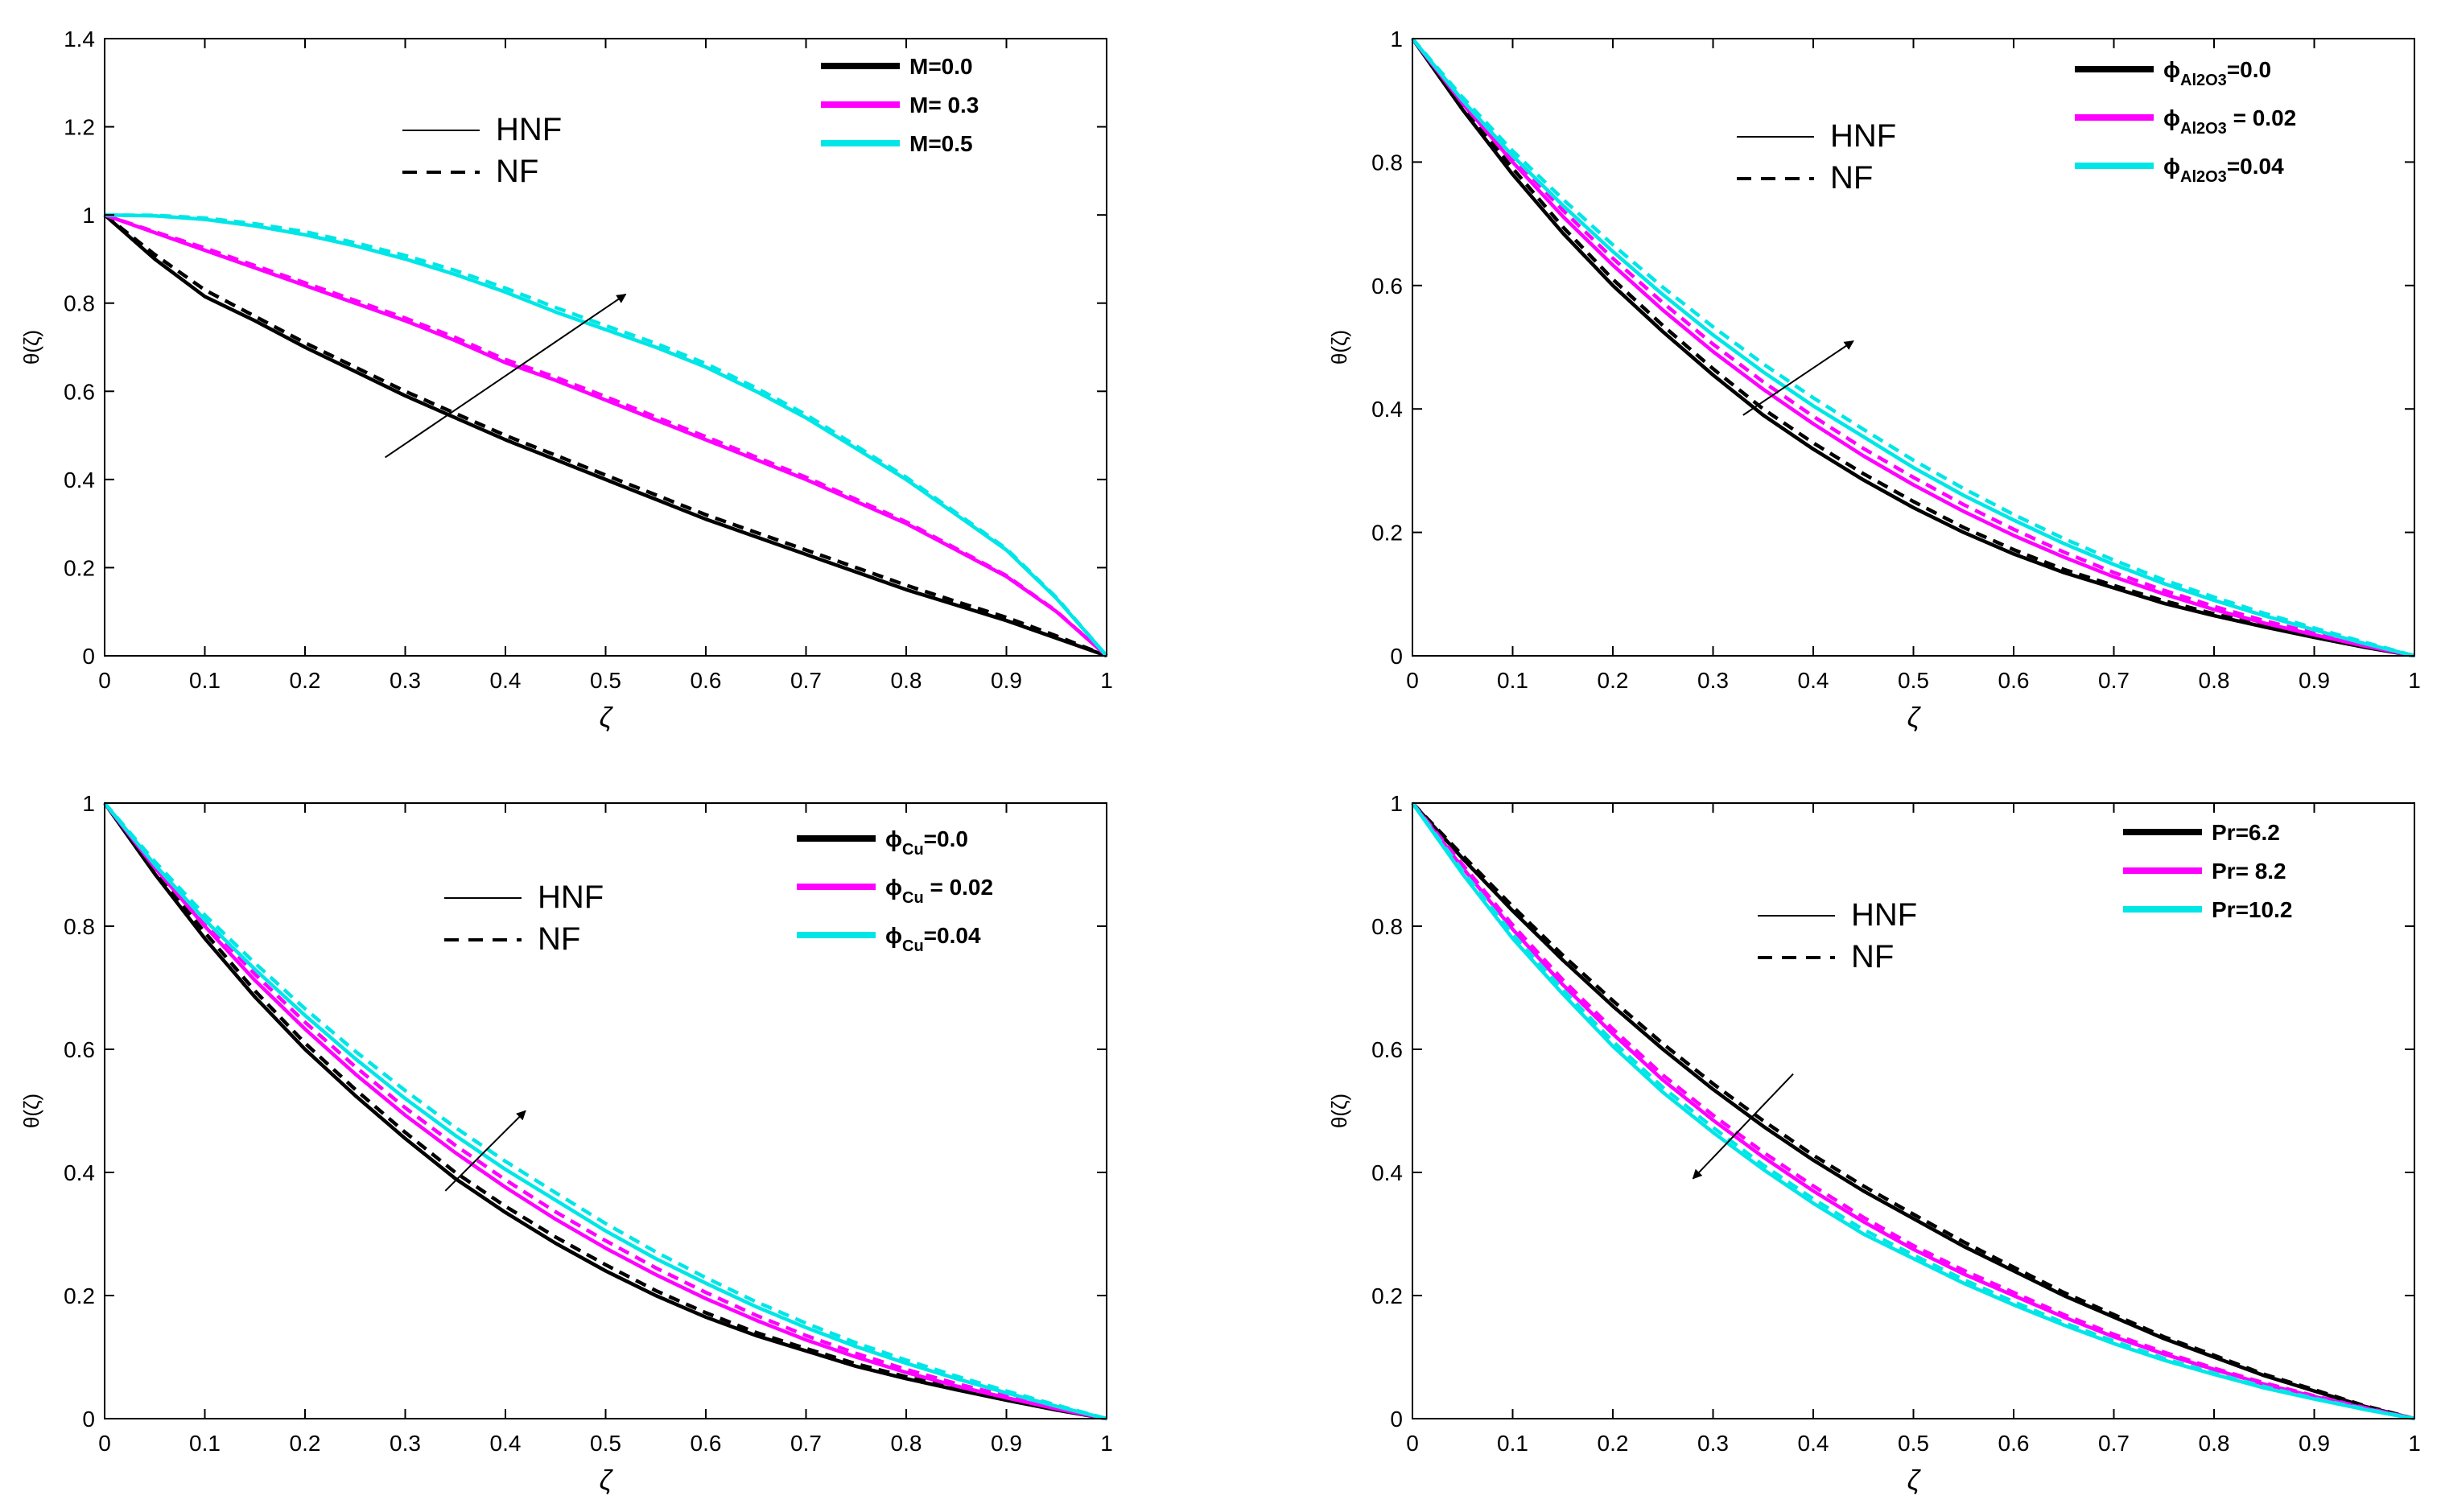  I want to click on legend-label: Pr=6.2, so click(2246, 832).